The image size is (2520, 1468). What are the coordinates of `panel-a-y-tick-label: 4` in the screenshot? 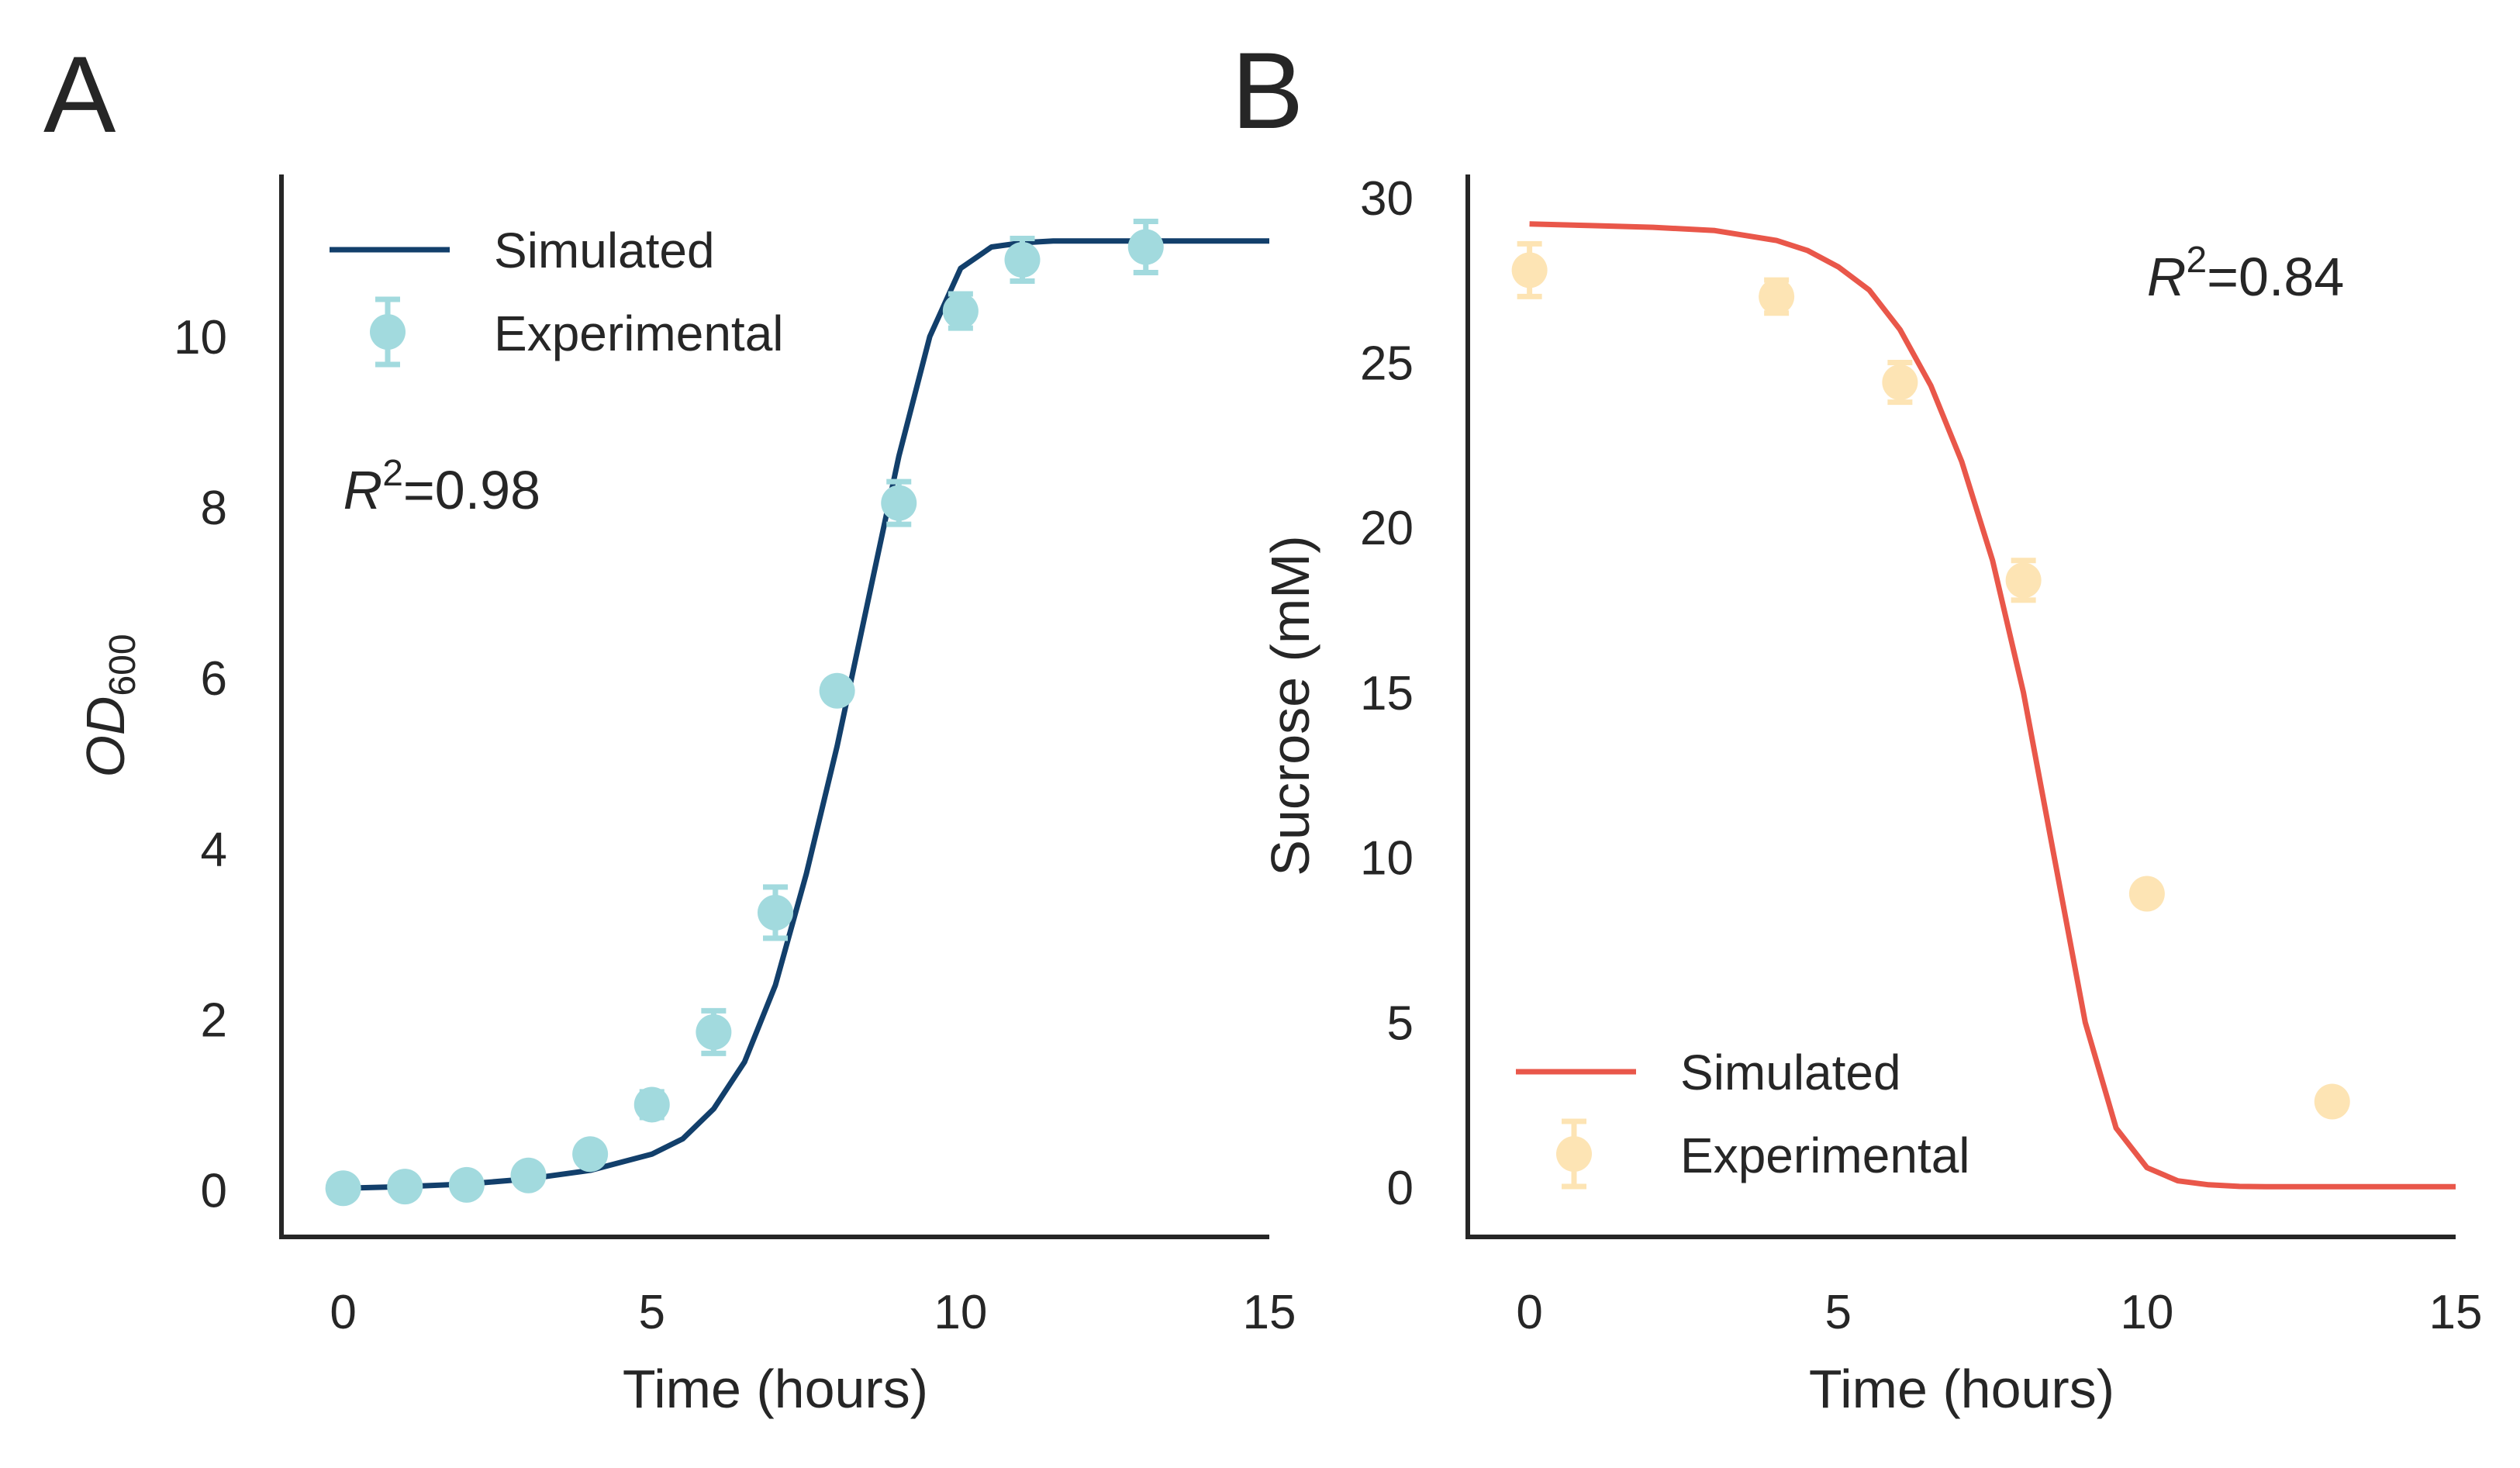 It's located at (214, 849).